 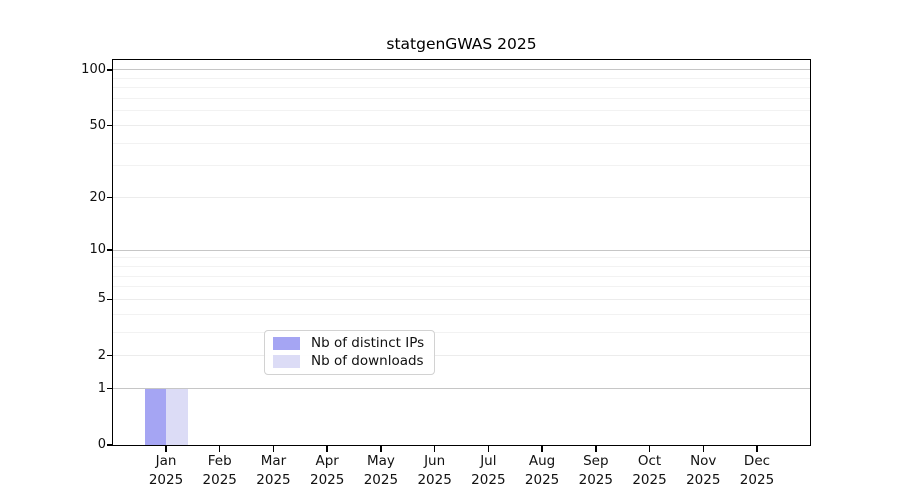 What do you see at coordinates (97, 250) in the screenshot?
I see `y-tick-label-10: 10` at bounding box center [97, 250].